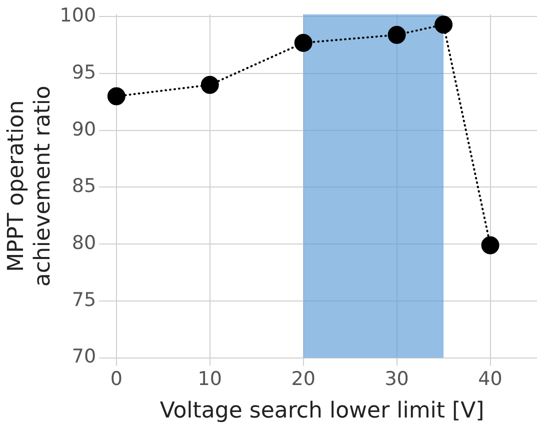 The width and height of the screenshot is (547, 433). I want to click on y-tick-label: 70, so click(84, 357).